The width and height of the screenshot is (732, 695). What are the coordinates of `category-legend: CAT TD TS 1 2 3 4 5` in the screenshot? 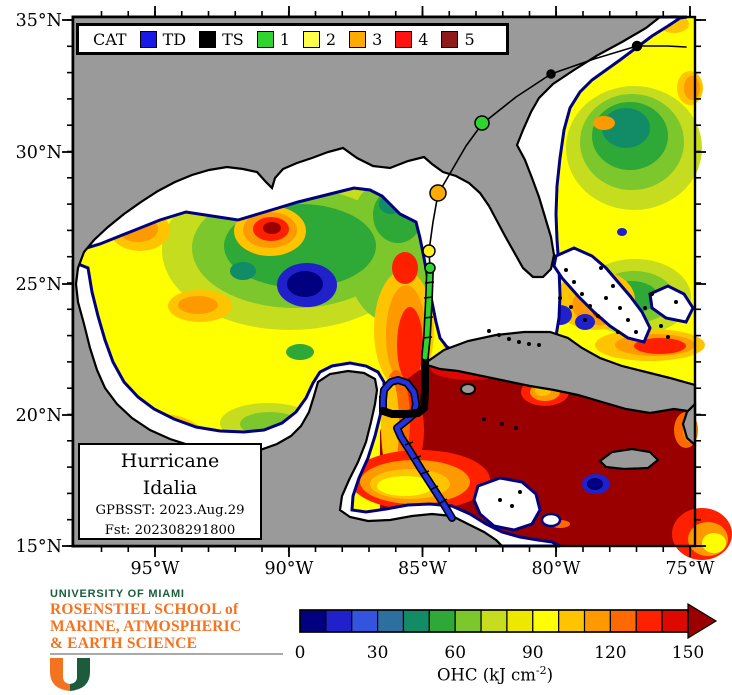 It's located at (292, 39).